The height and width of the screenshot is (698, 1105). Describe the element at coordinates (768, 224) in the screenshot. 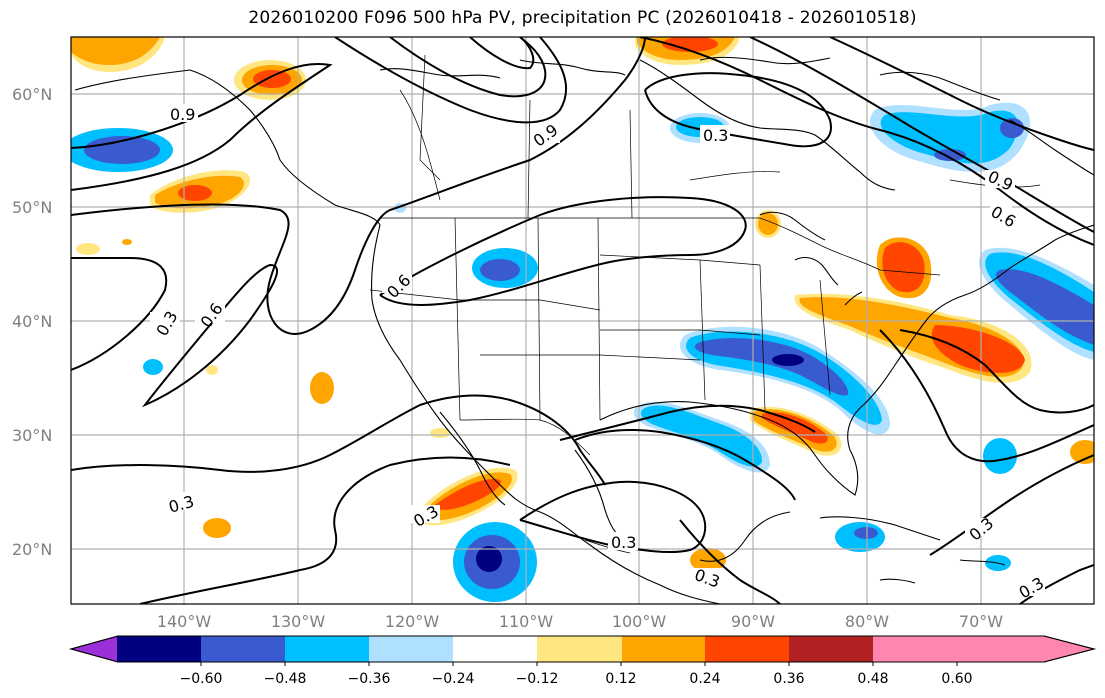

I see `positive-anomaly-lake-superior` at that location.